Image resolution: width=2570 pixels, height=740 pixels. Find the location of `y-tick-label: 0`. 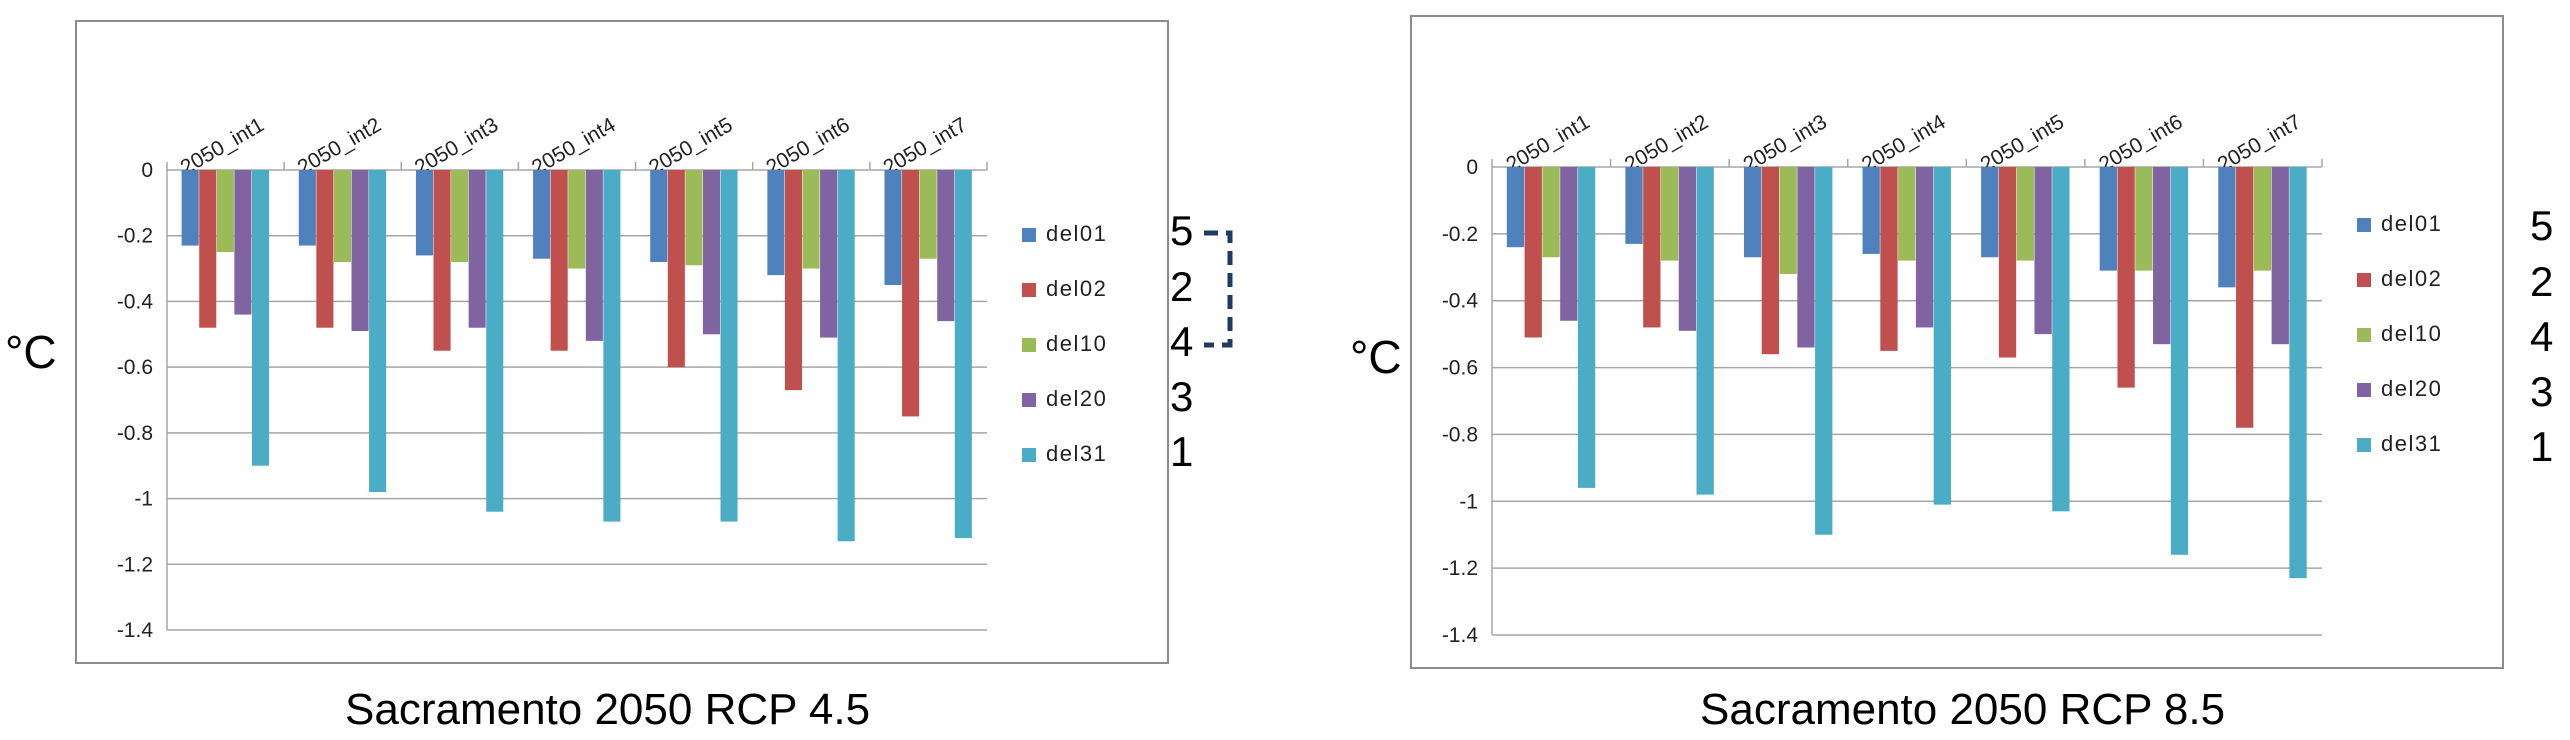

y-tick-label: 0 is located at coordinates (147, 170).